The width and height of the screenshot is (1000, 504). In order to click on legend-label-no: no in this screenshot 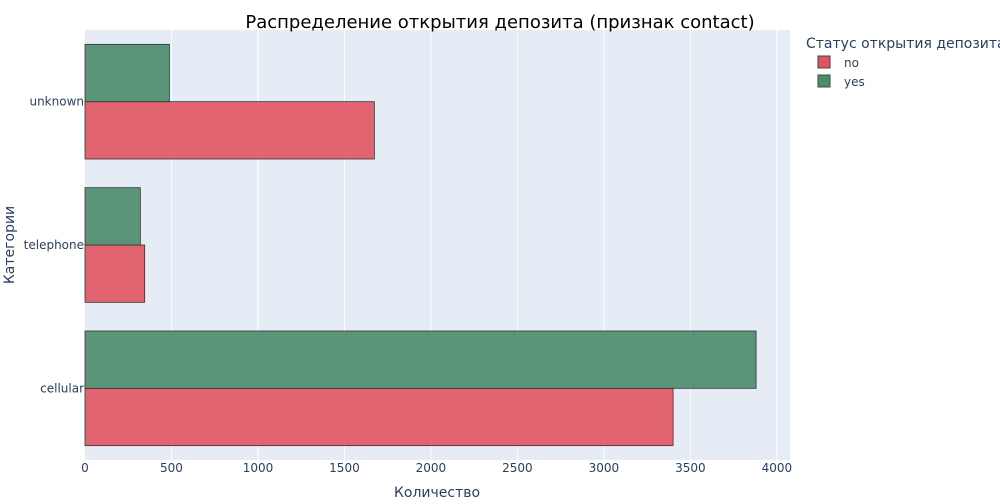, I will do `click(851, 63)`.